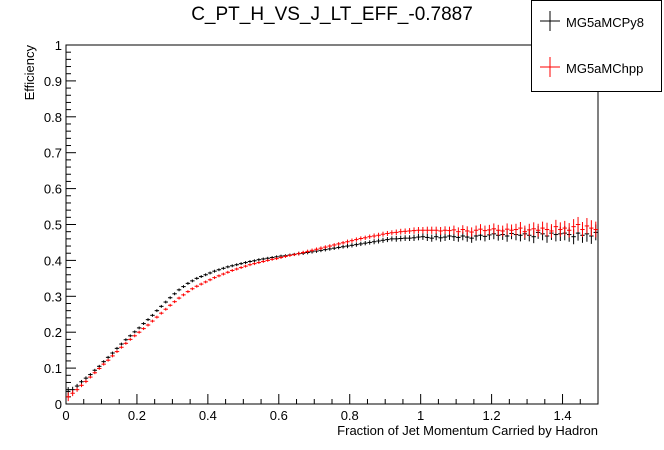 The height and width of the screenshot is (450, 664). What do you see at coordinates (596, 46) in the screenshot?
I see `legend: MG5aMCPy8 MG5aMChpp` at bounding box center [596, 46].